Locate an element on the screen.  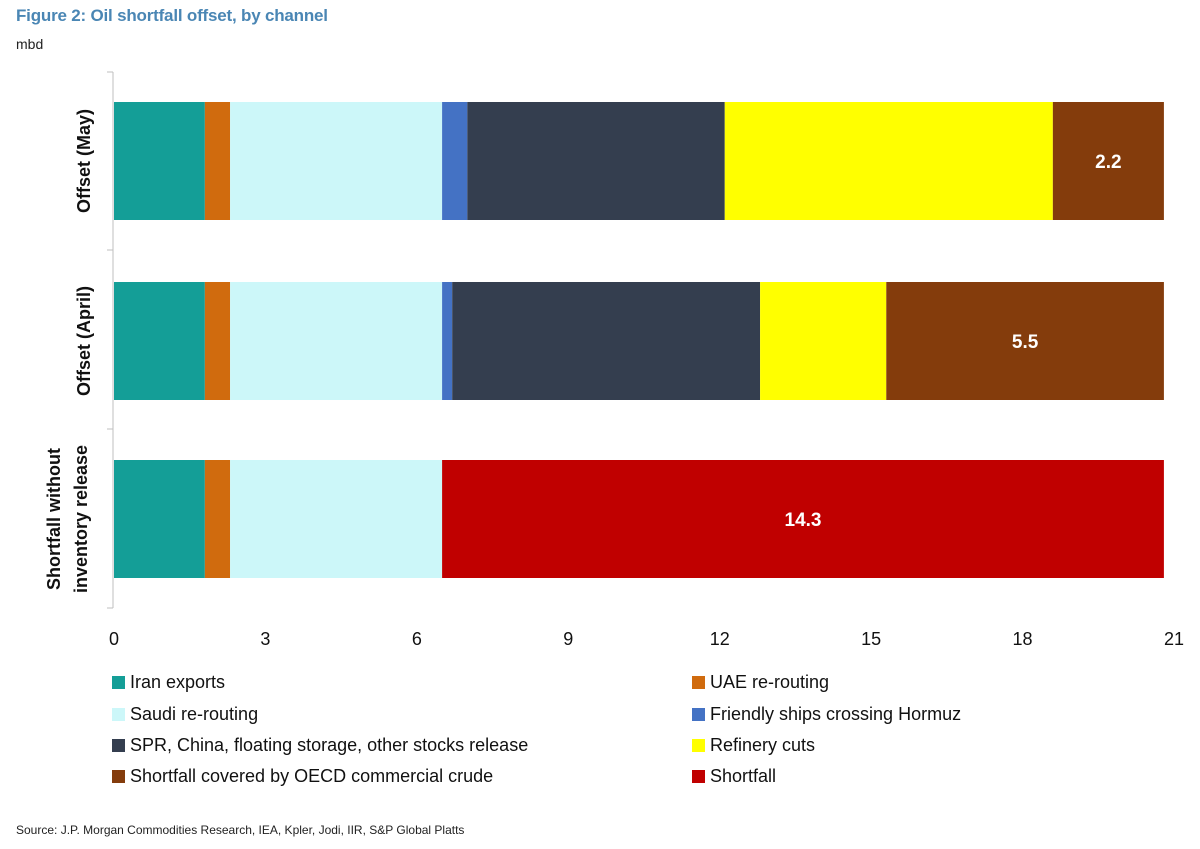
bar-segment-offset-may-refinery-cuts is located at coordinates (888, 161).